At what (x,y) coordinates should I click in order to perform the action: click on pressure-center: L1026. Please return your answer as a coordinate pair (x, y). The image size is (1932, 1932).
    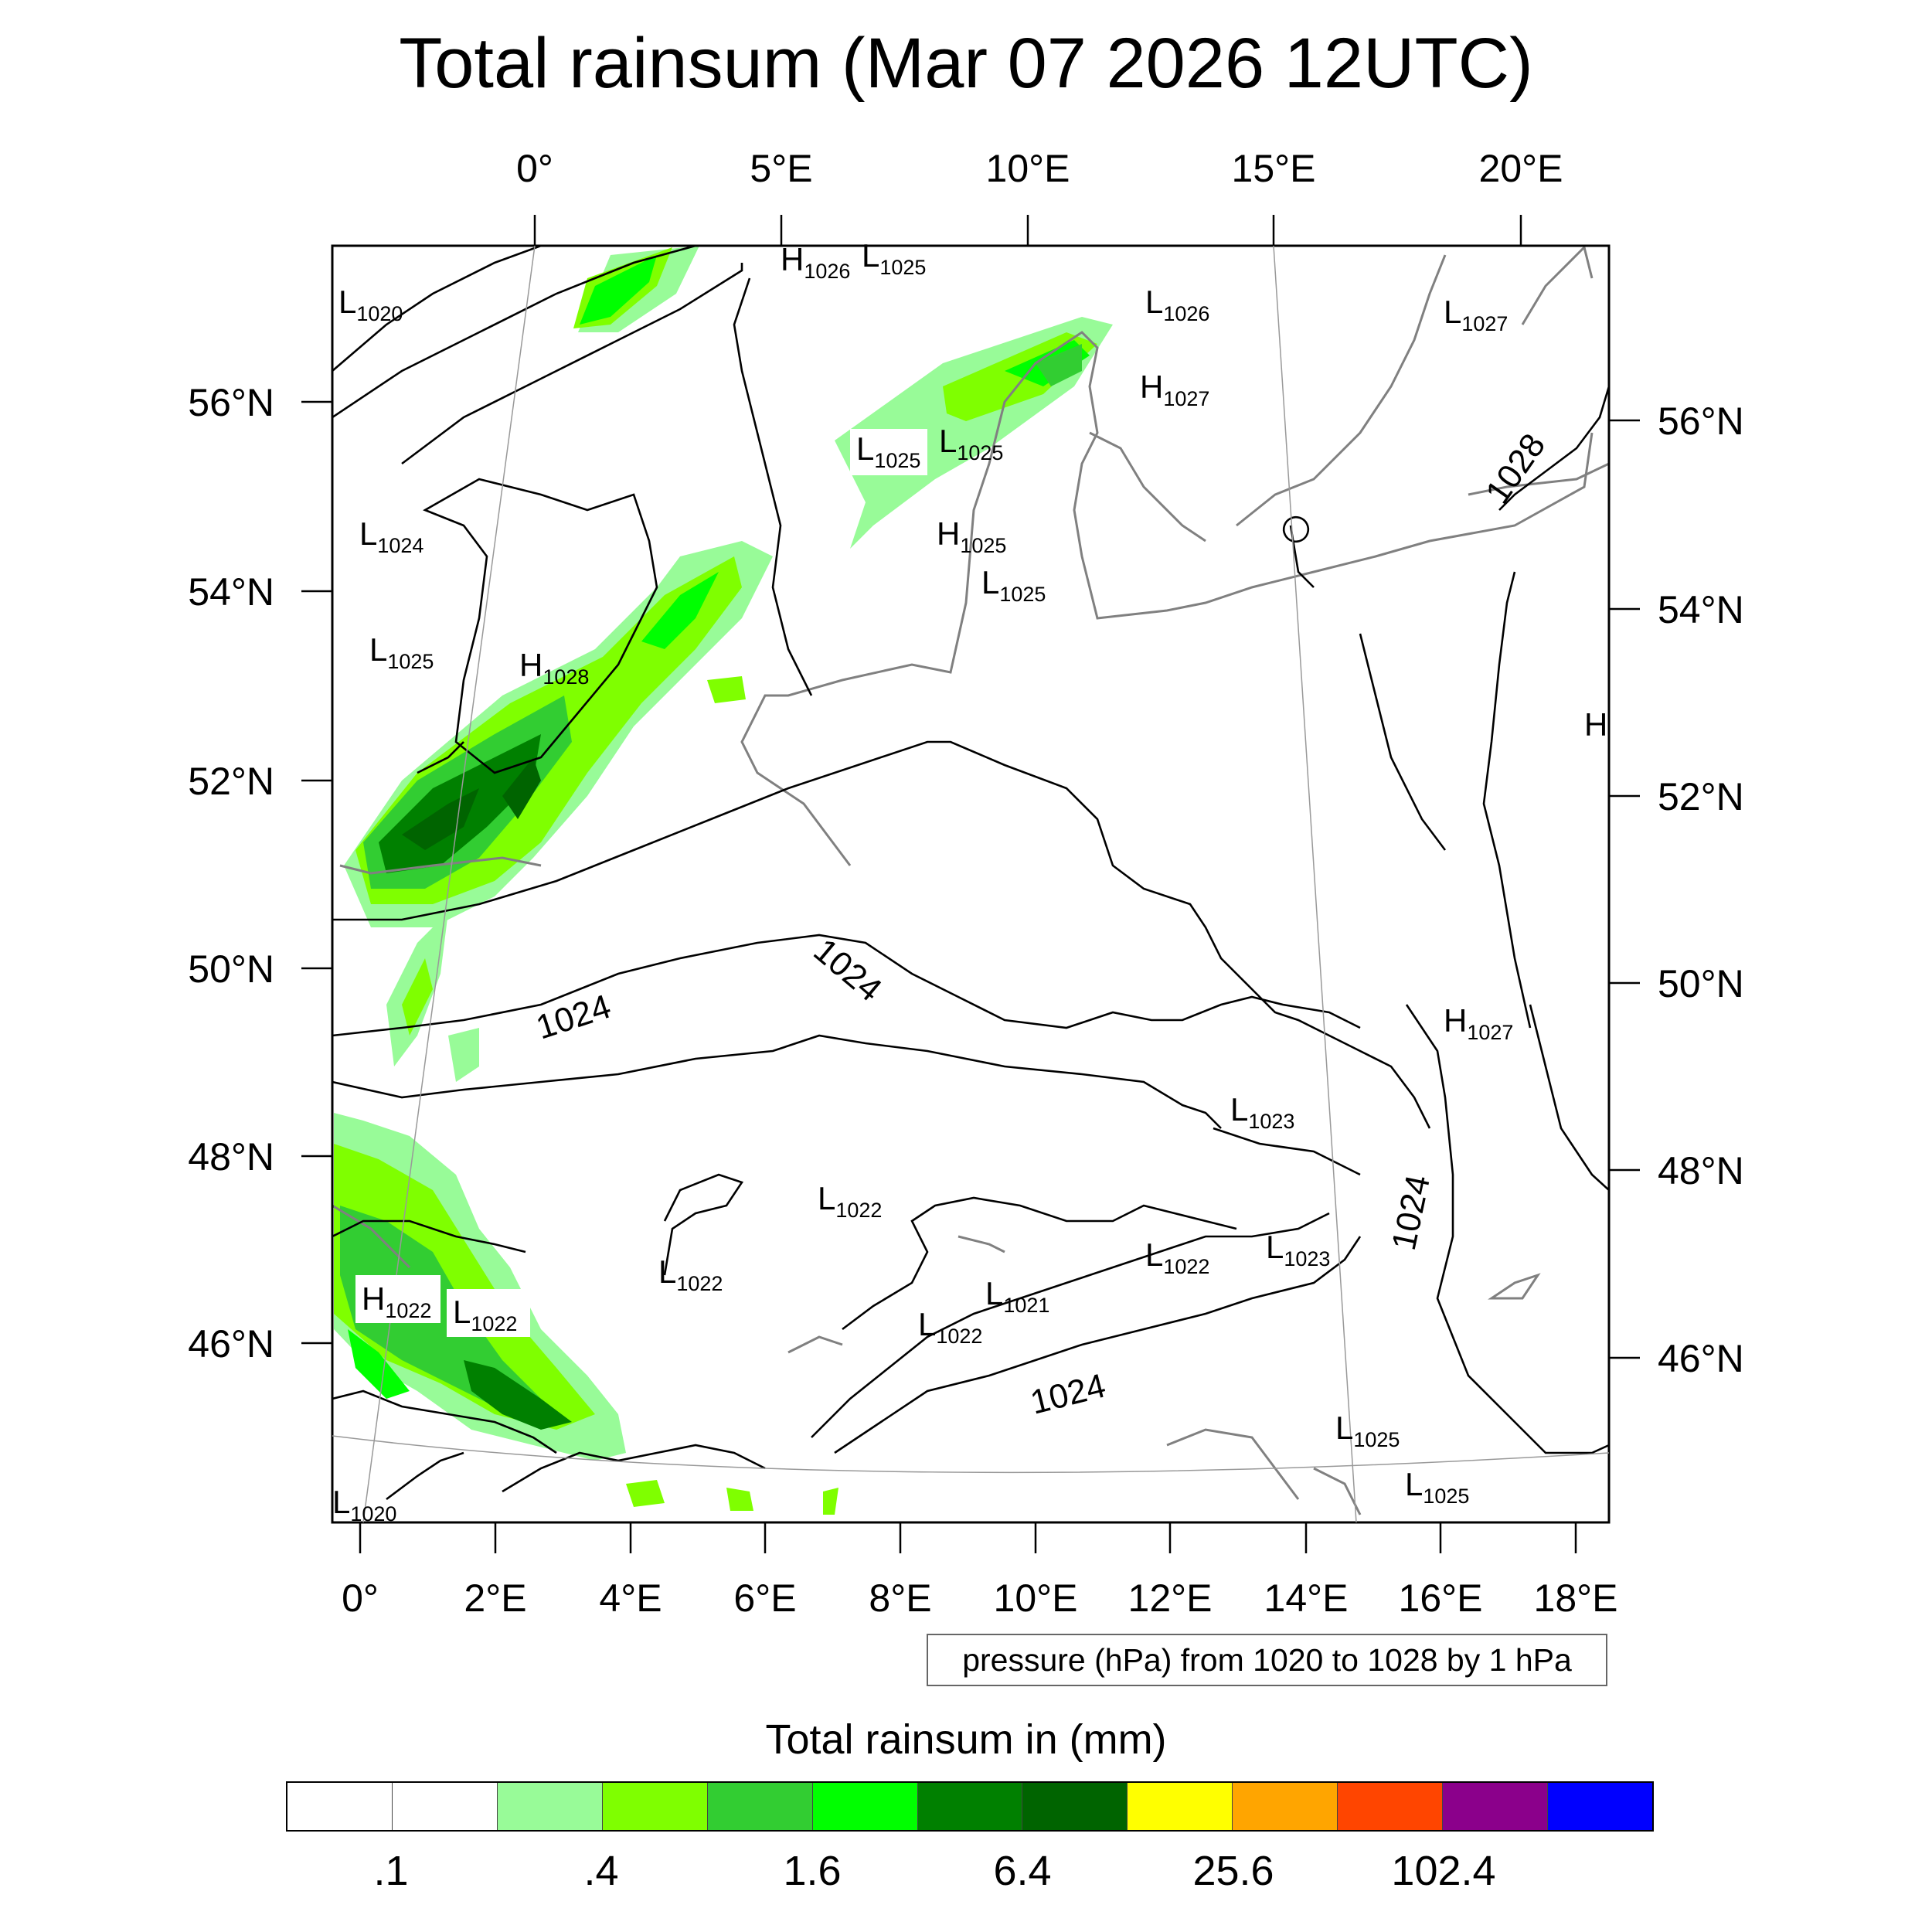
    Looking at the image, I should click on (1177, 305).